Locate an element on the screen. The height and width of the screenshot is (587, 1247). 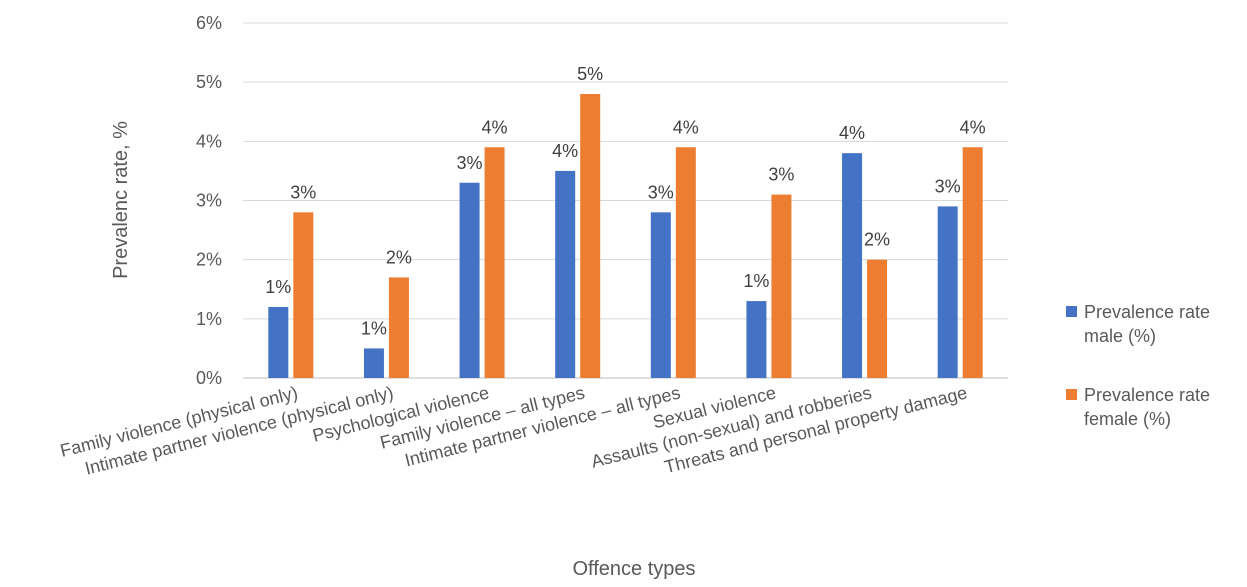
legend-label-male: Prevalence rate male (%) is located at coordinates (1147, 324).